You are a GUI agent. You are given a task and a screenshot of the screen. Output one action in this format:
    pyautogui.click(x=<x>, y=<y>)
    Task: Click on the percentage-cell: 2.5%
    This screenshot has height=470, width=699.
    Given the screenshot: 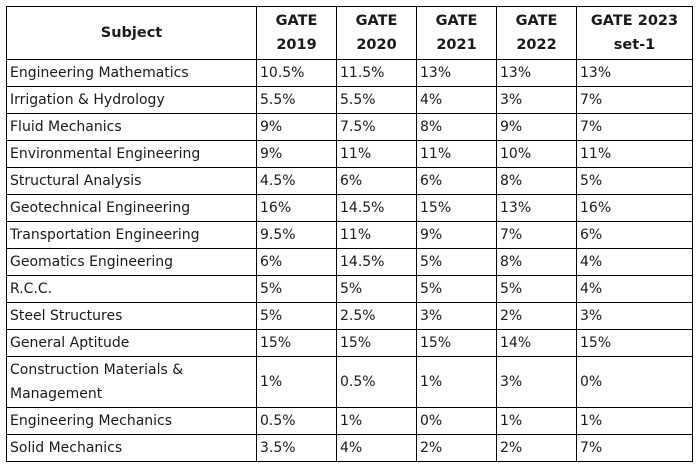 What is the action you would take?
    pyautogui.click(x=376, y=316)
    